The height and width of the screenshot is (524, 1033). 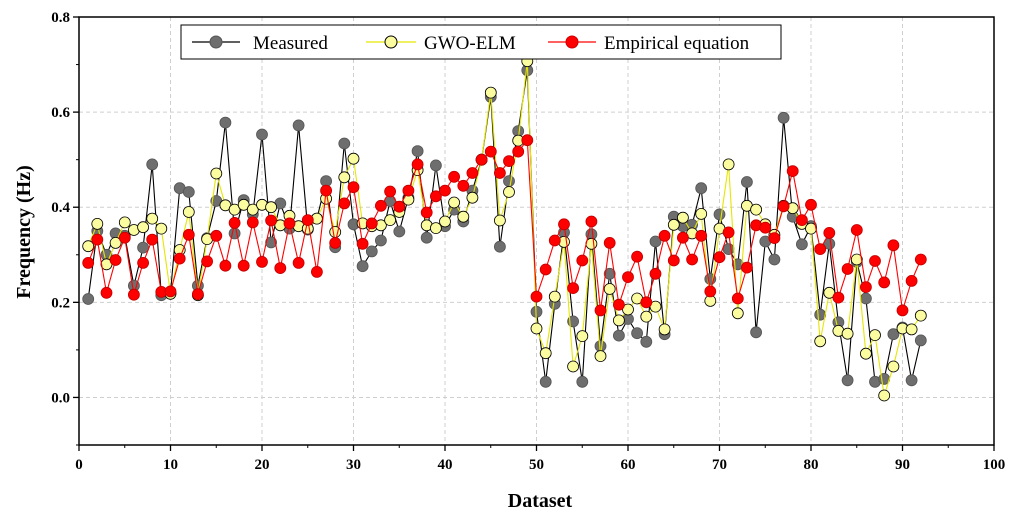 I want to click on y-tick-label: 0.4, so click(x=60, y=208).